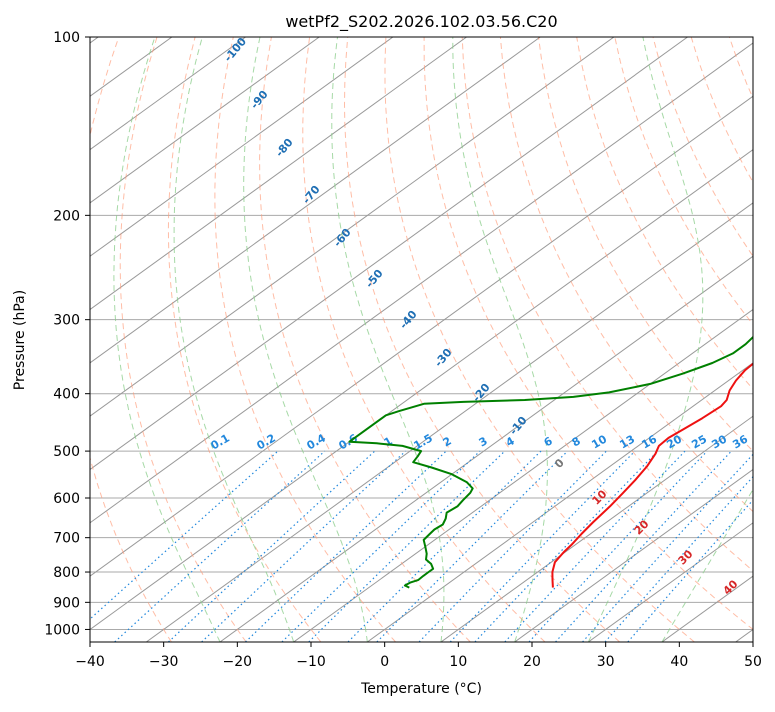 The image size is (775, 712). I want to click on y-tick-label: 200, so click(66, 216).